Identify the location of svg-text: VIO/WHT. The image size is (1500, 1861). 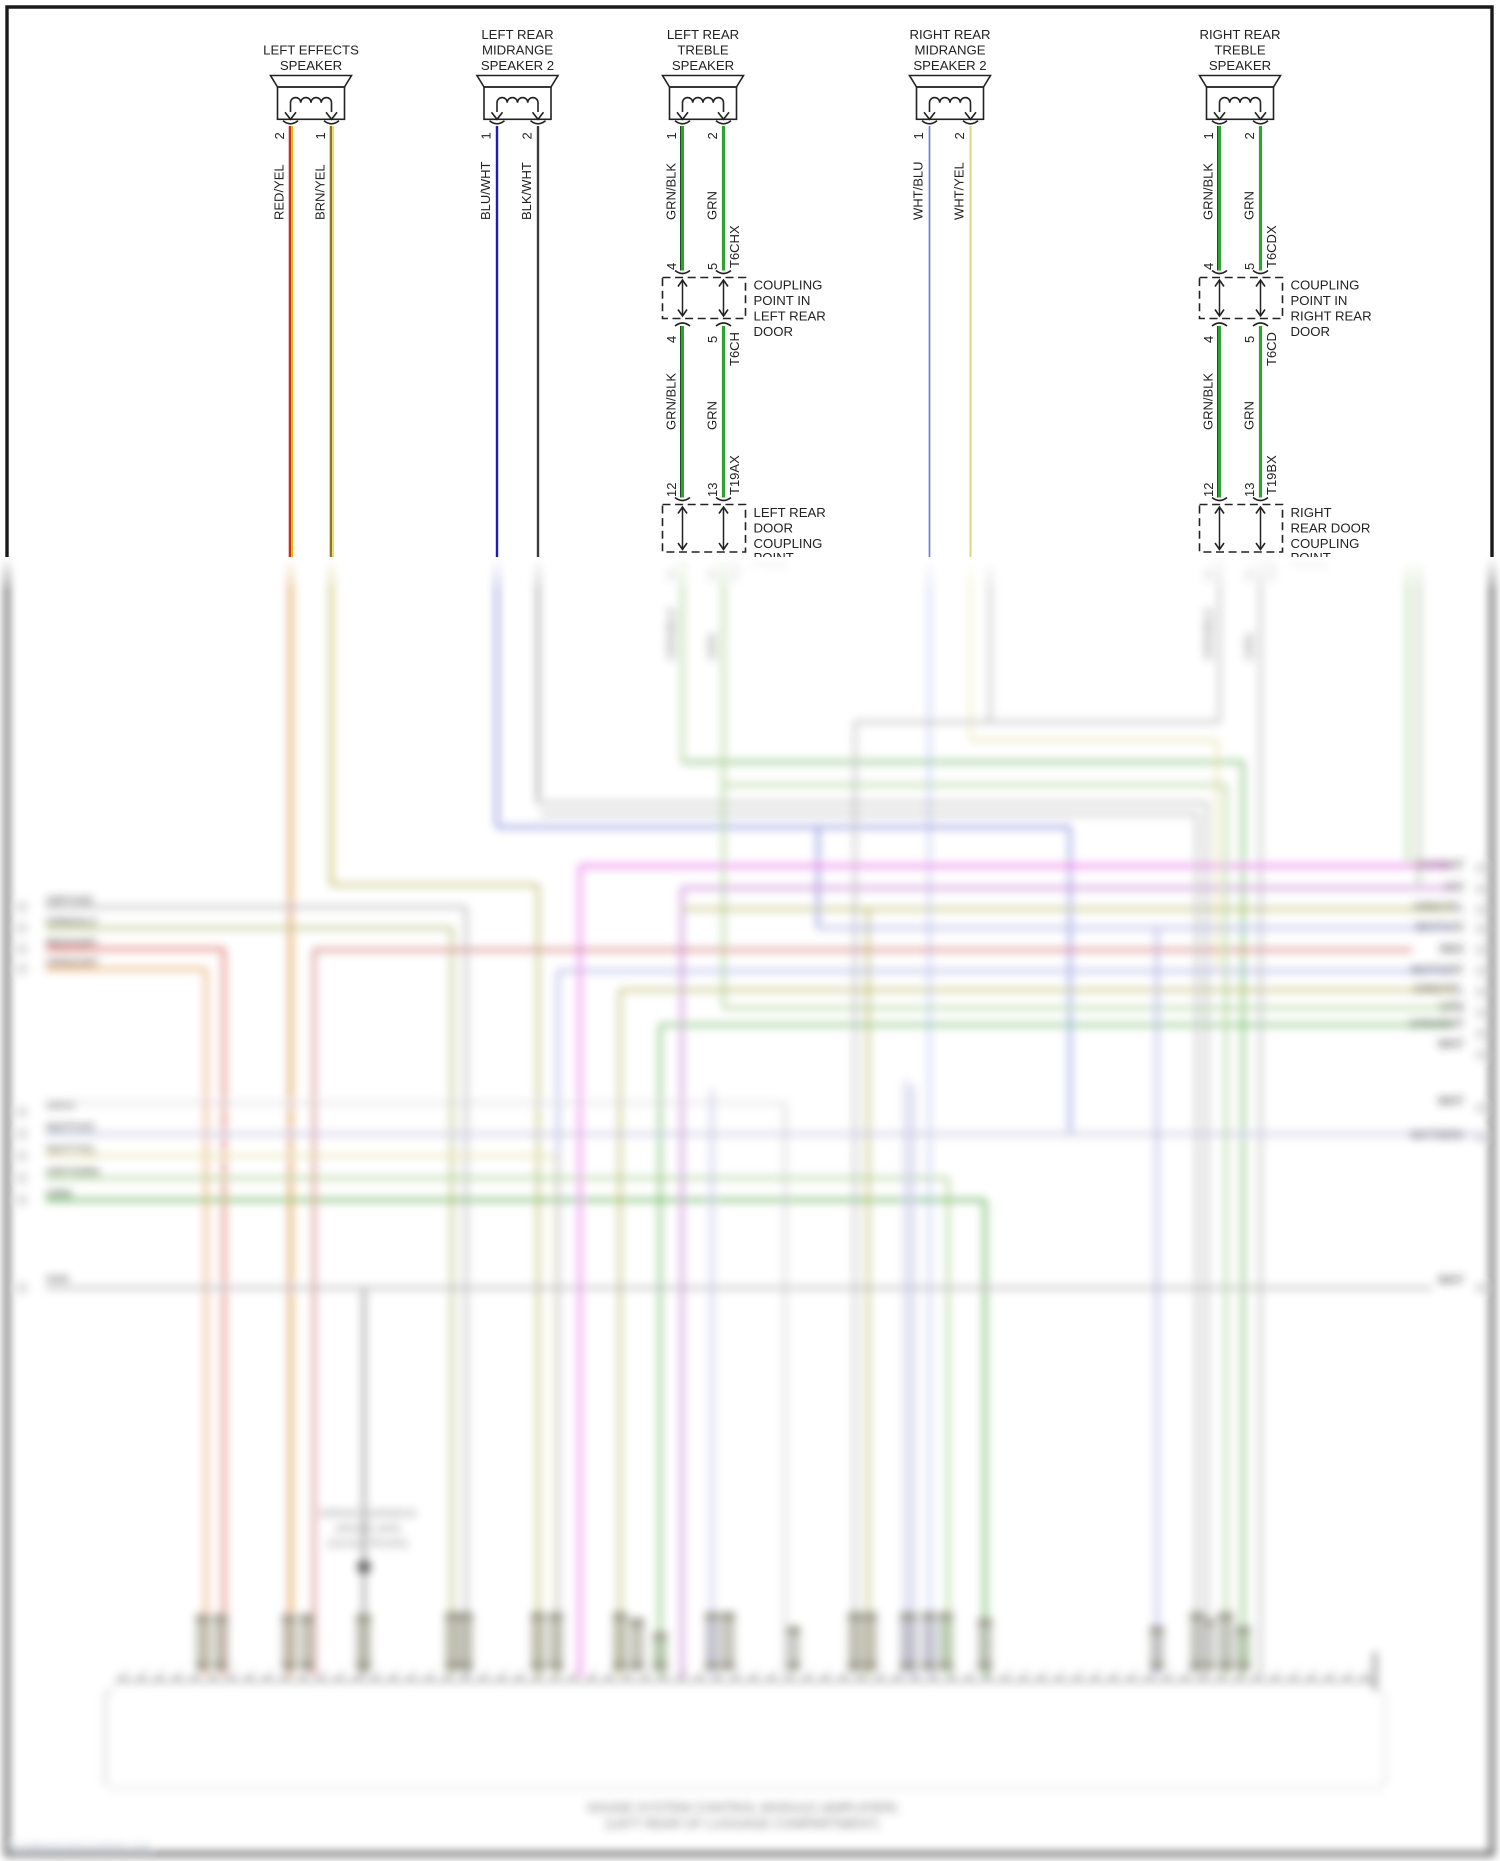
(1439, 866).